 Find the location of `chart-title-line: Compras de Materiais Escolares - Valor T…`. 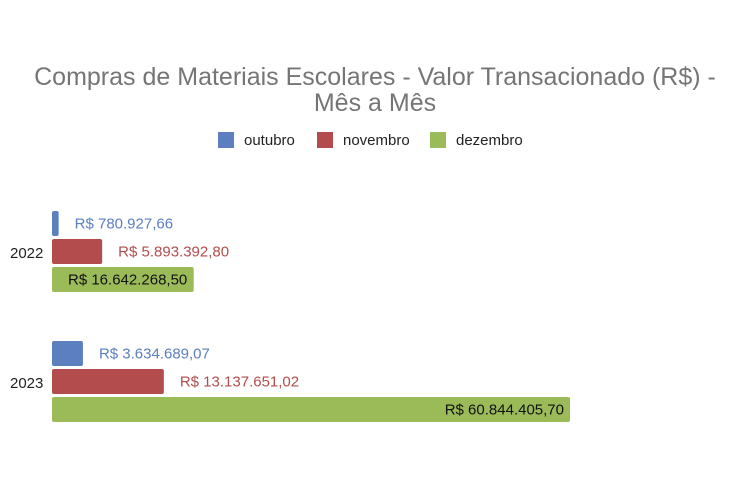

chart-title-line: Compras de Materiais Escolares - Valor T… is located at coordinates (375, 77).